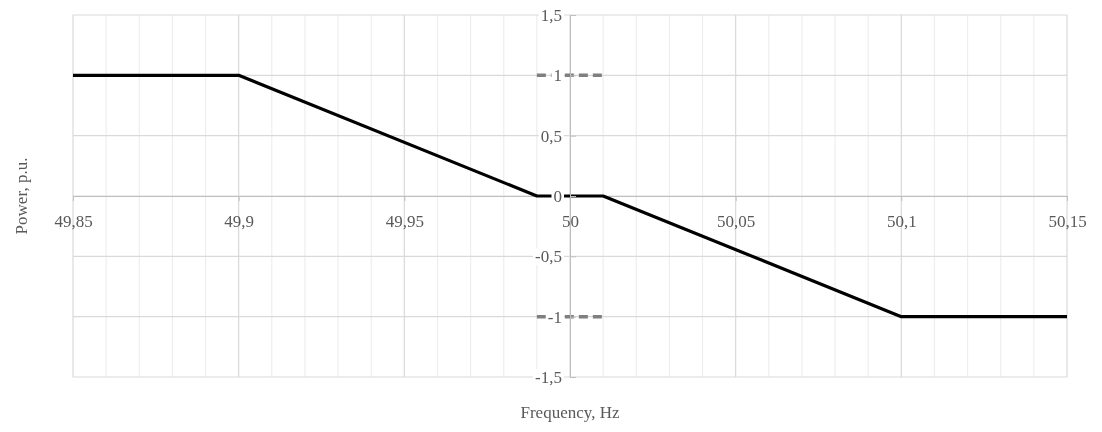  I want to click on x-tick-label: 50,15, so click(1067, 222).